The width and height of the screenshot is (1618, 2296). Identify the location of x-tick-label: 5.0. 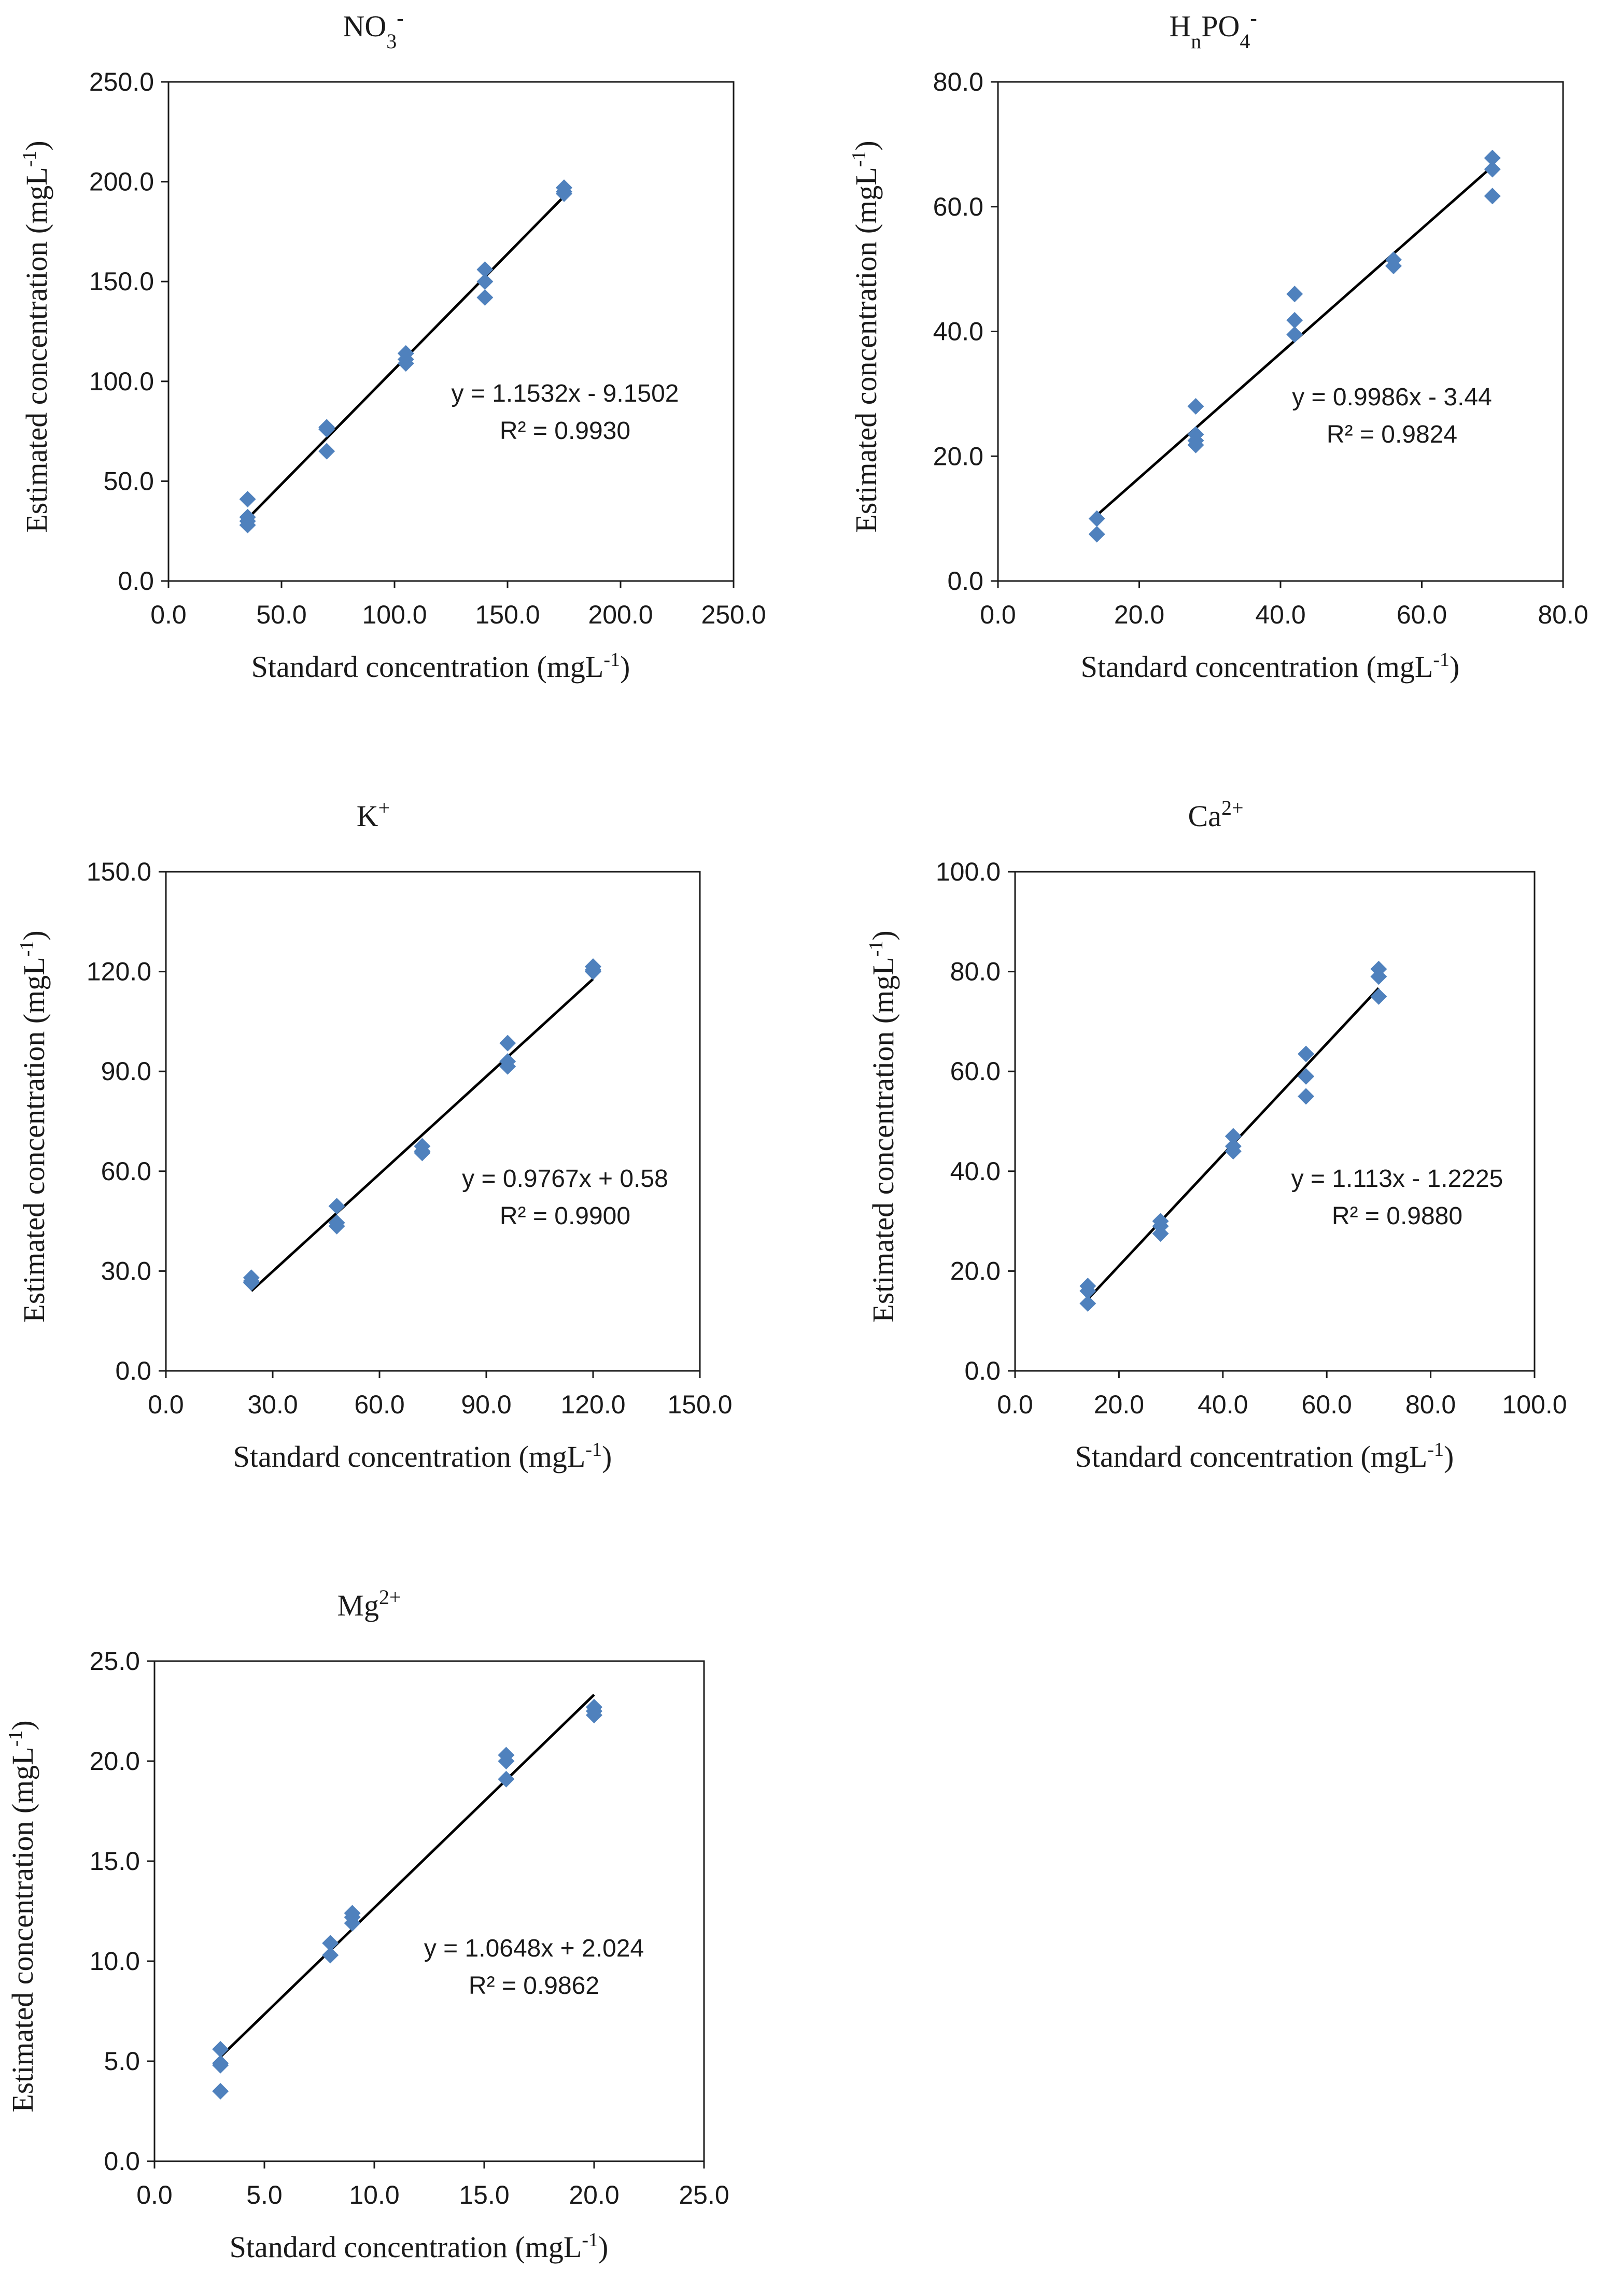
(264, 2194).